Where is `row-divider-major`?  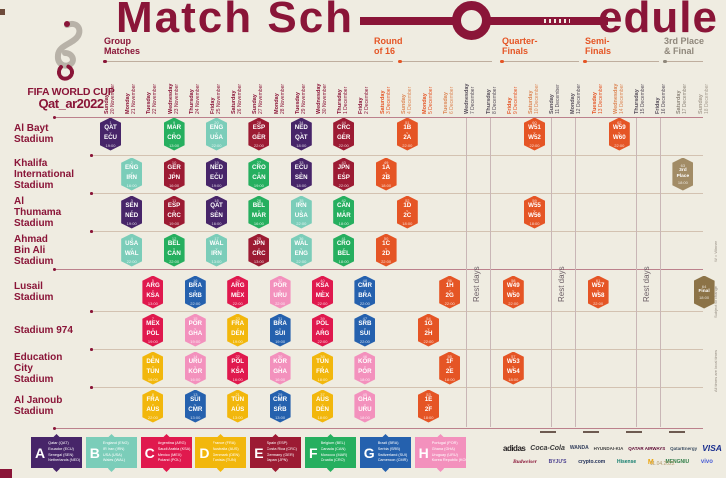 row-divider-major is located at coordinates (379, 117).